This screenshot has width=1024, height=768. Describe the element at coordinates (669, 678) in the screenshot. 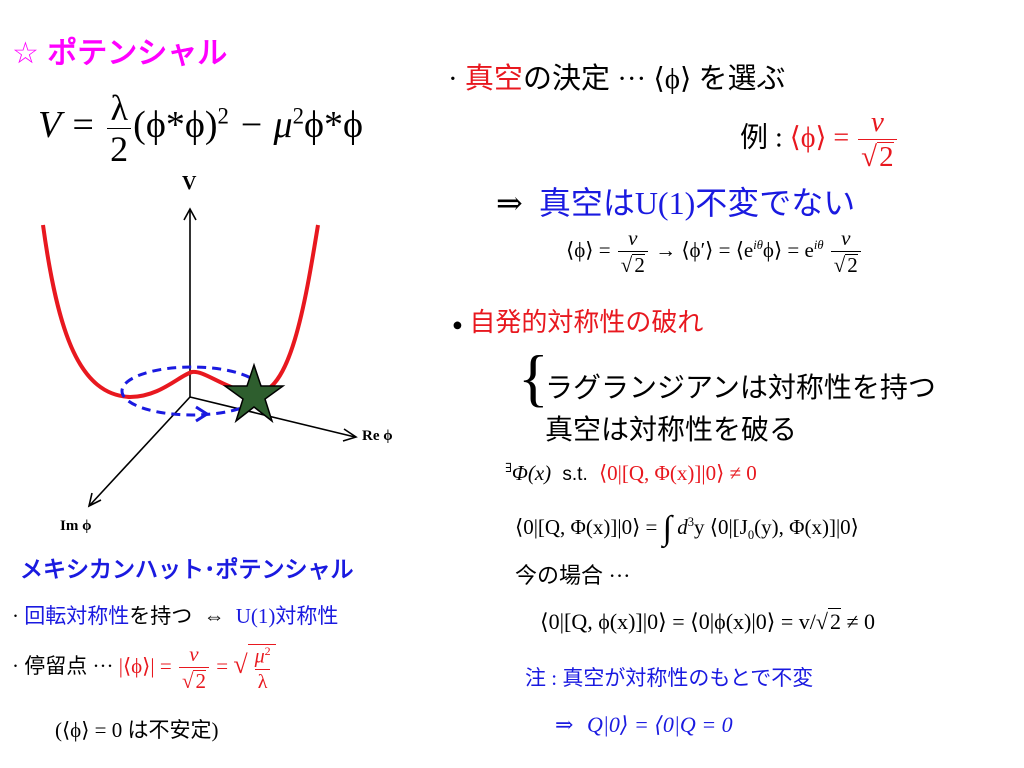

I see `note-line: 注 : 真空が対称性のもとで不変` at that location.